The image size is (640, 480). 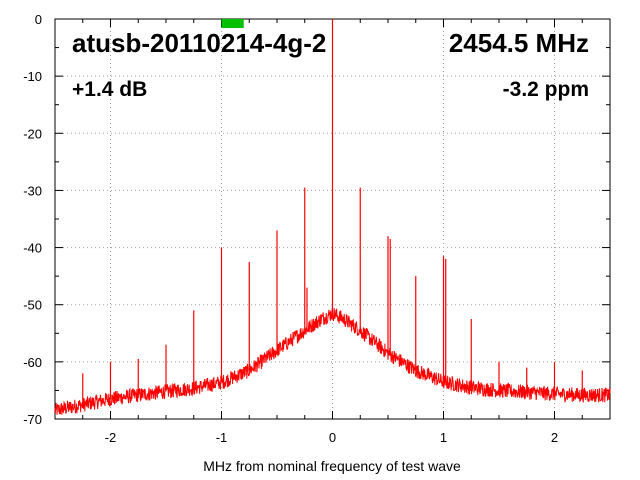 I want to click on ppm-readout: -3.2 ppm, so click(x=546, y=89).